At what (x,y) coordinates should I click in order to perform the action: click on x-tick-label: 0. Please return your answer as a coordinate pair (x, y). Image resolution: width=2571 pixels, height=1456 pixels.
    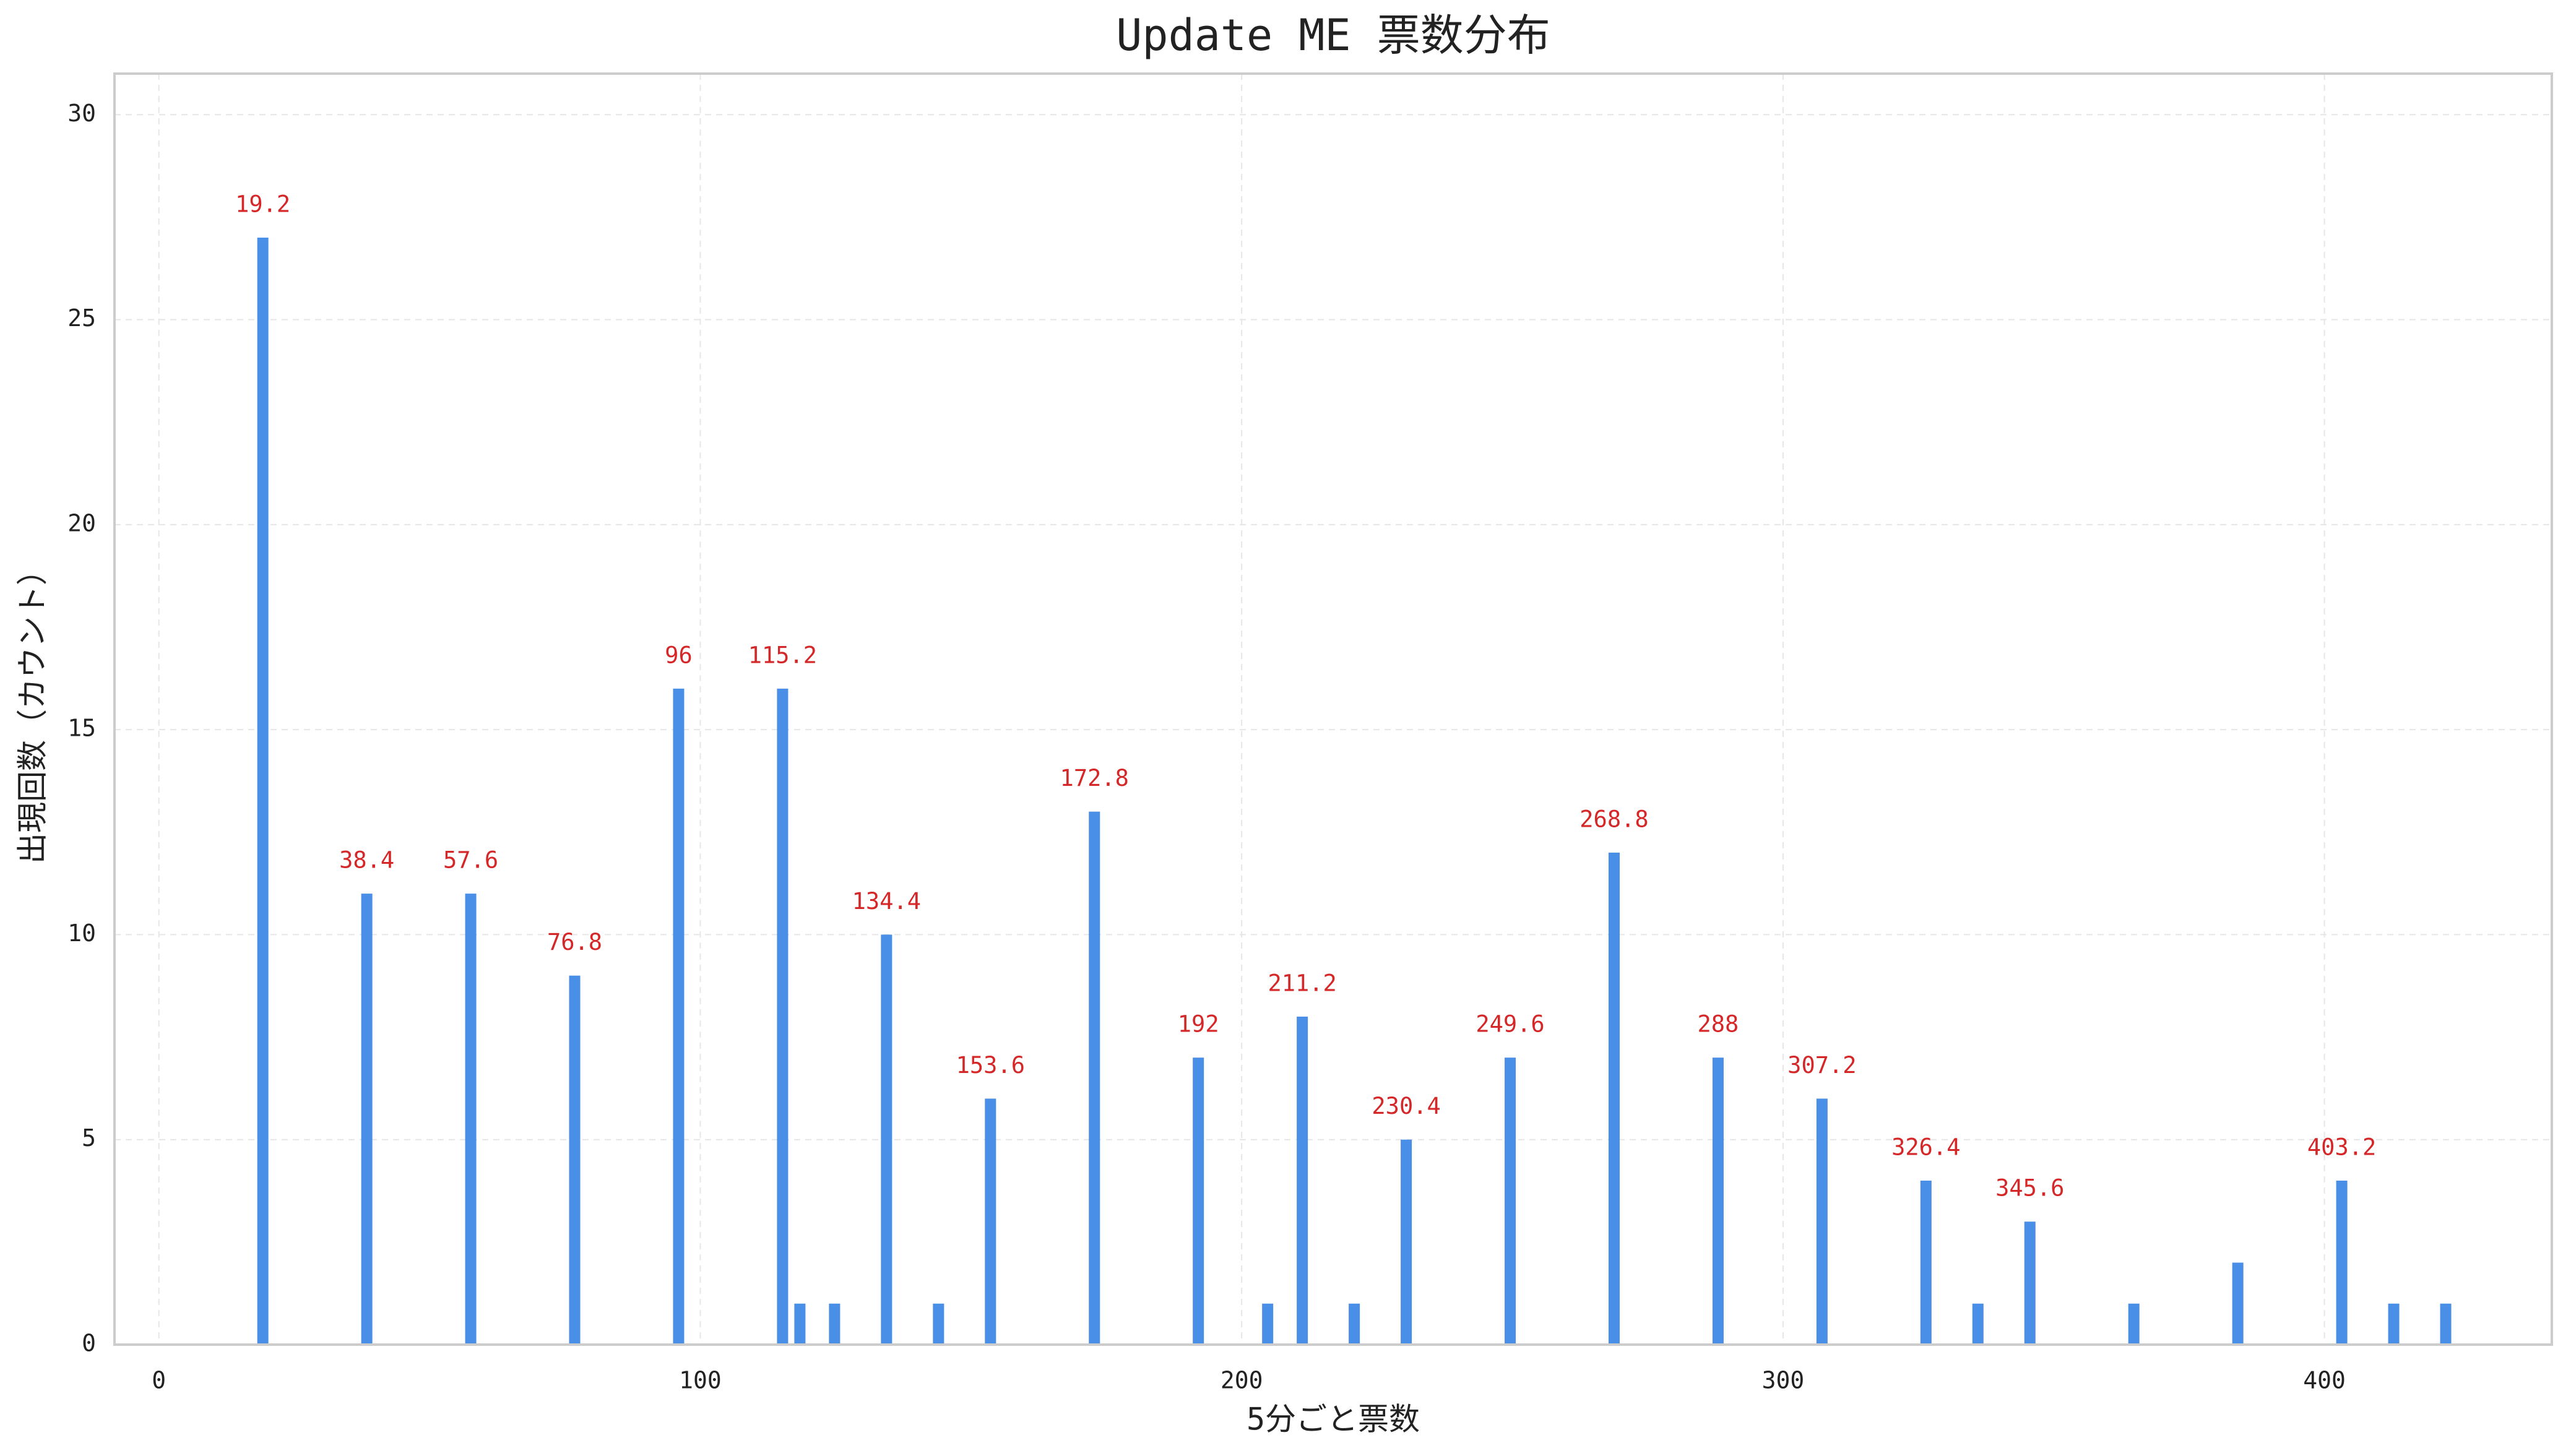
    Looking at the image, I should click on (159, 1380).